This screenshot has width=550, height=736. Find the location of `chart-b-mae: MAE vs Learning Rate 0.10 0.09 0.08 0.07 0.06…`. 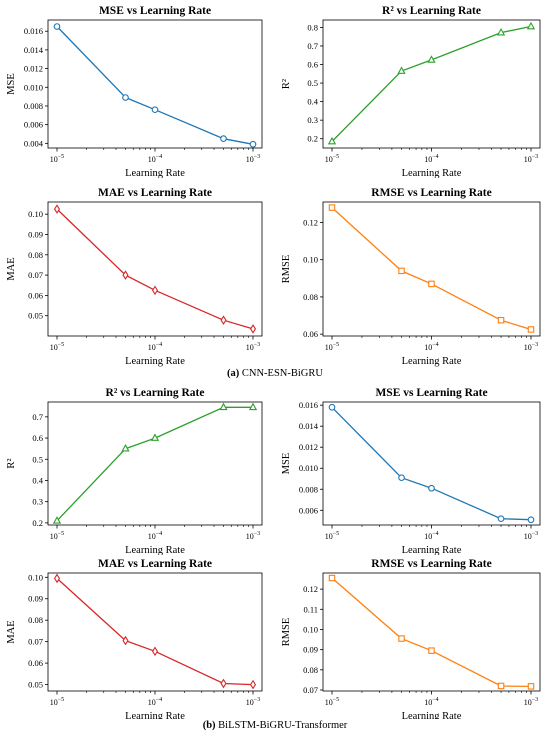

chart-b-mae: MAE vs Learning Rate 0.10 0.09 0.08 0.07 0.06… is located at coordinates (137, 637).